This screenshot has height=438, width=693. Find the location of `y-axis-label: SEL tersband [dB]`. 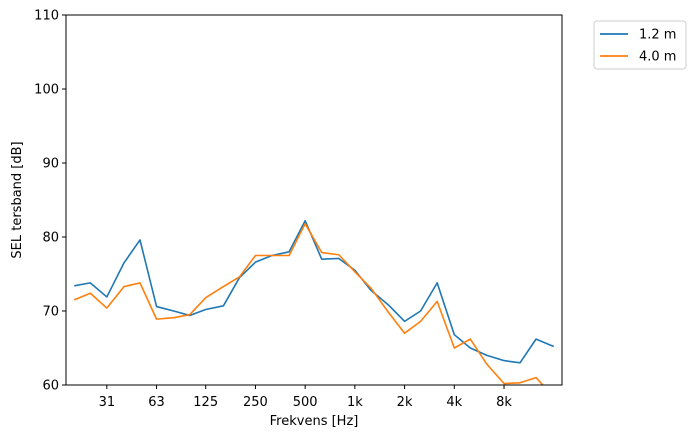

y-axis-label: SEL tersband [dB] is located at coordinates (17, 199).